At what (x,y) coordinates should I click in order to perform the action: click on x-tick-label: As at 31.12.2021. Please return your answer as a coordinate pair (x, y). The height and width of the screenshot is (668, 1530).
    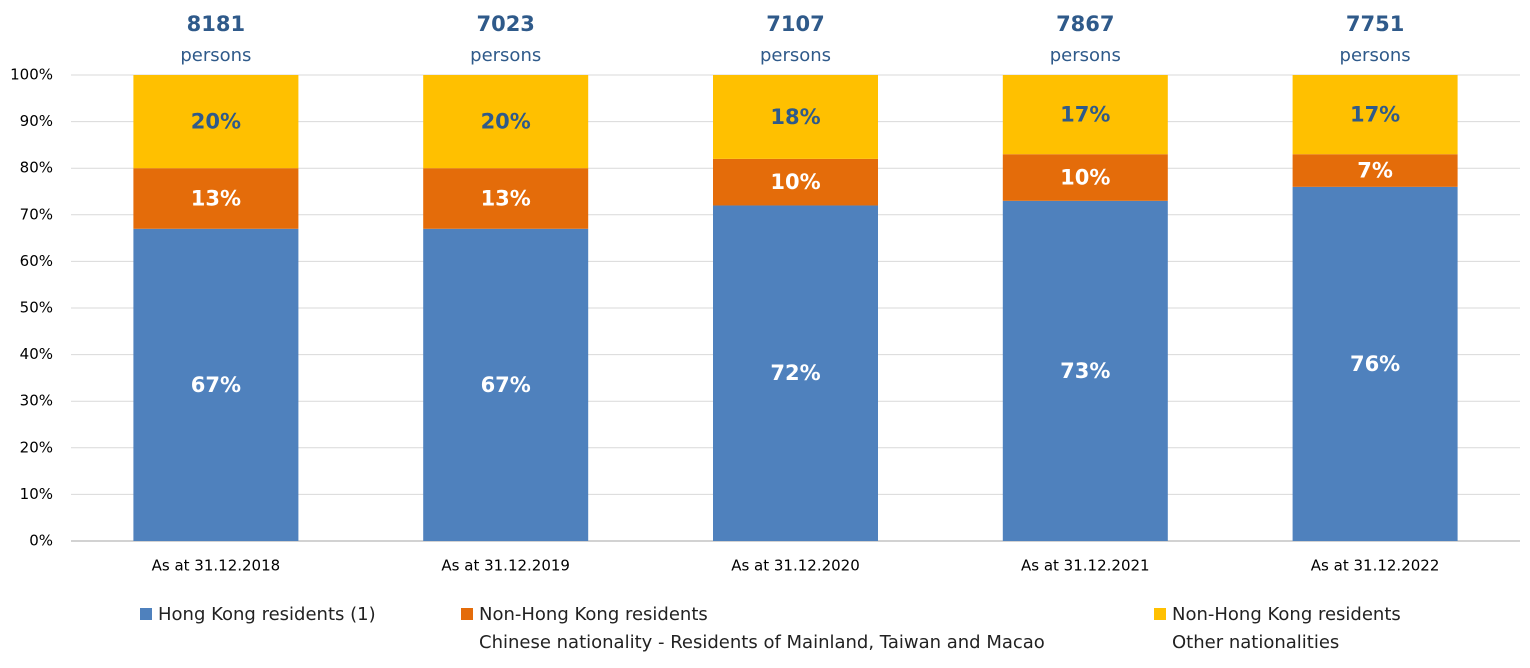
    Looking at the image, I should click on (1085, 566).